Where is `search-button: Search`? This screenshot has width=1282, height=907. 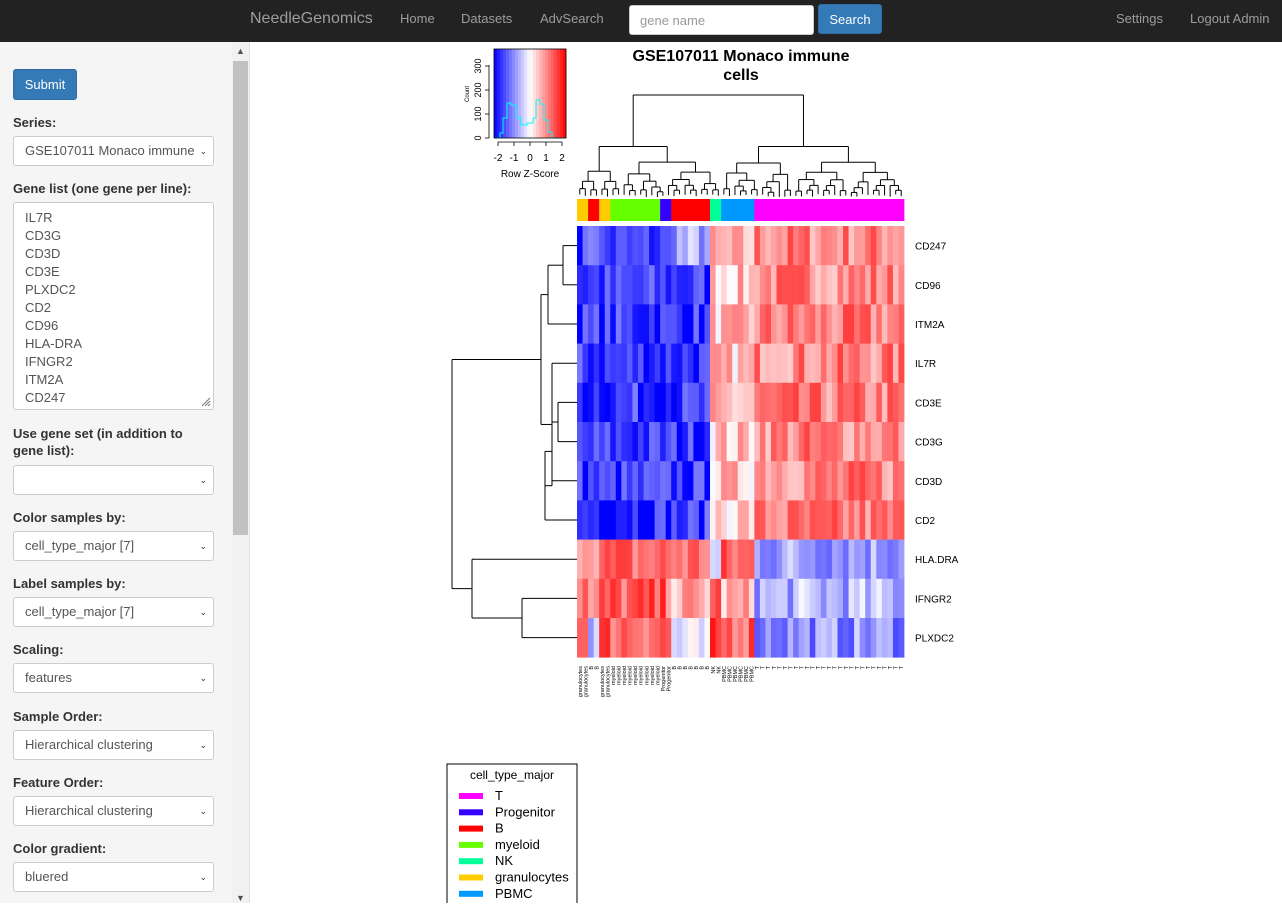 search-button: Search is located at coordinates (850, 19).